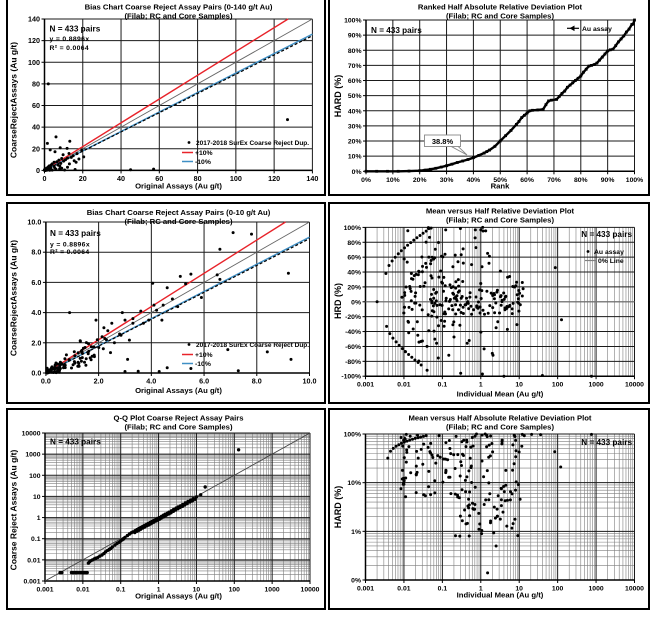  I want to click on svg-text: 10%, so click(393, 180).